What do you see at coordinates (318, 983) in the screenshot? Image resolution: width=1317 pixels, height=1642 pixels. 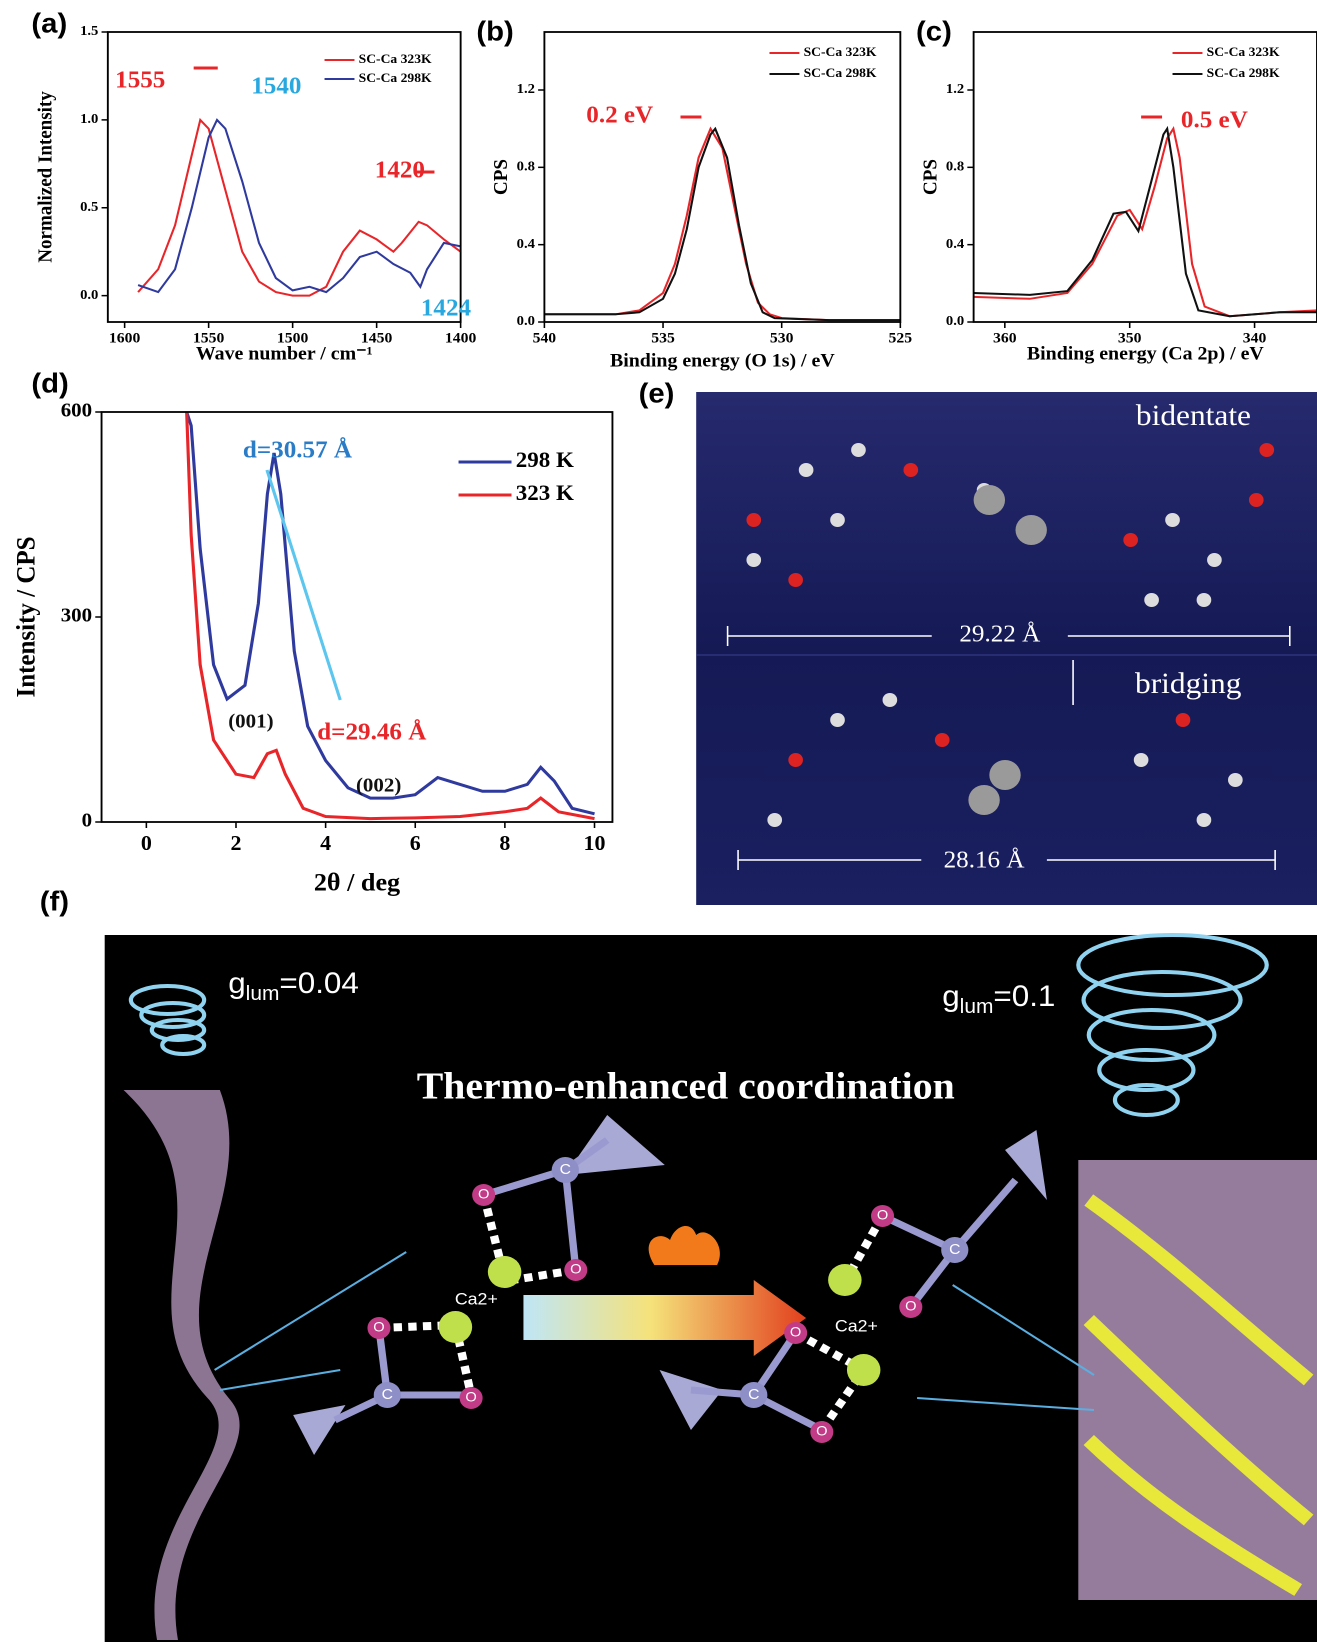 I see `value: =0.04` at bounding box center [318, 983].